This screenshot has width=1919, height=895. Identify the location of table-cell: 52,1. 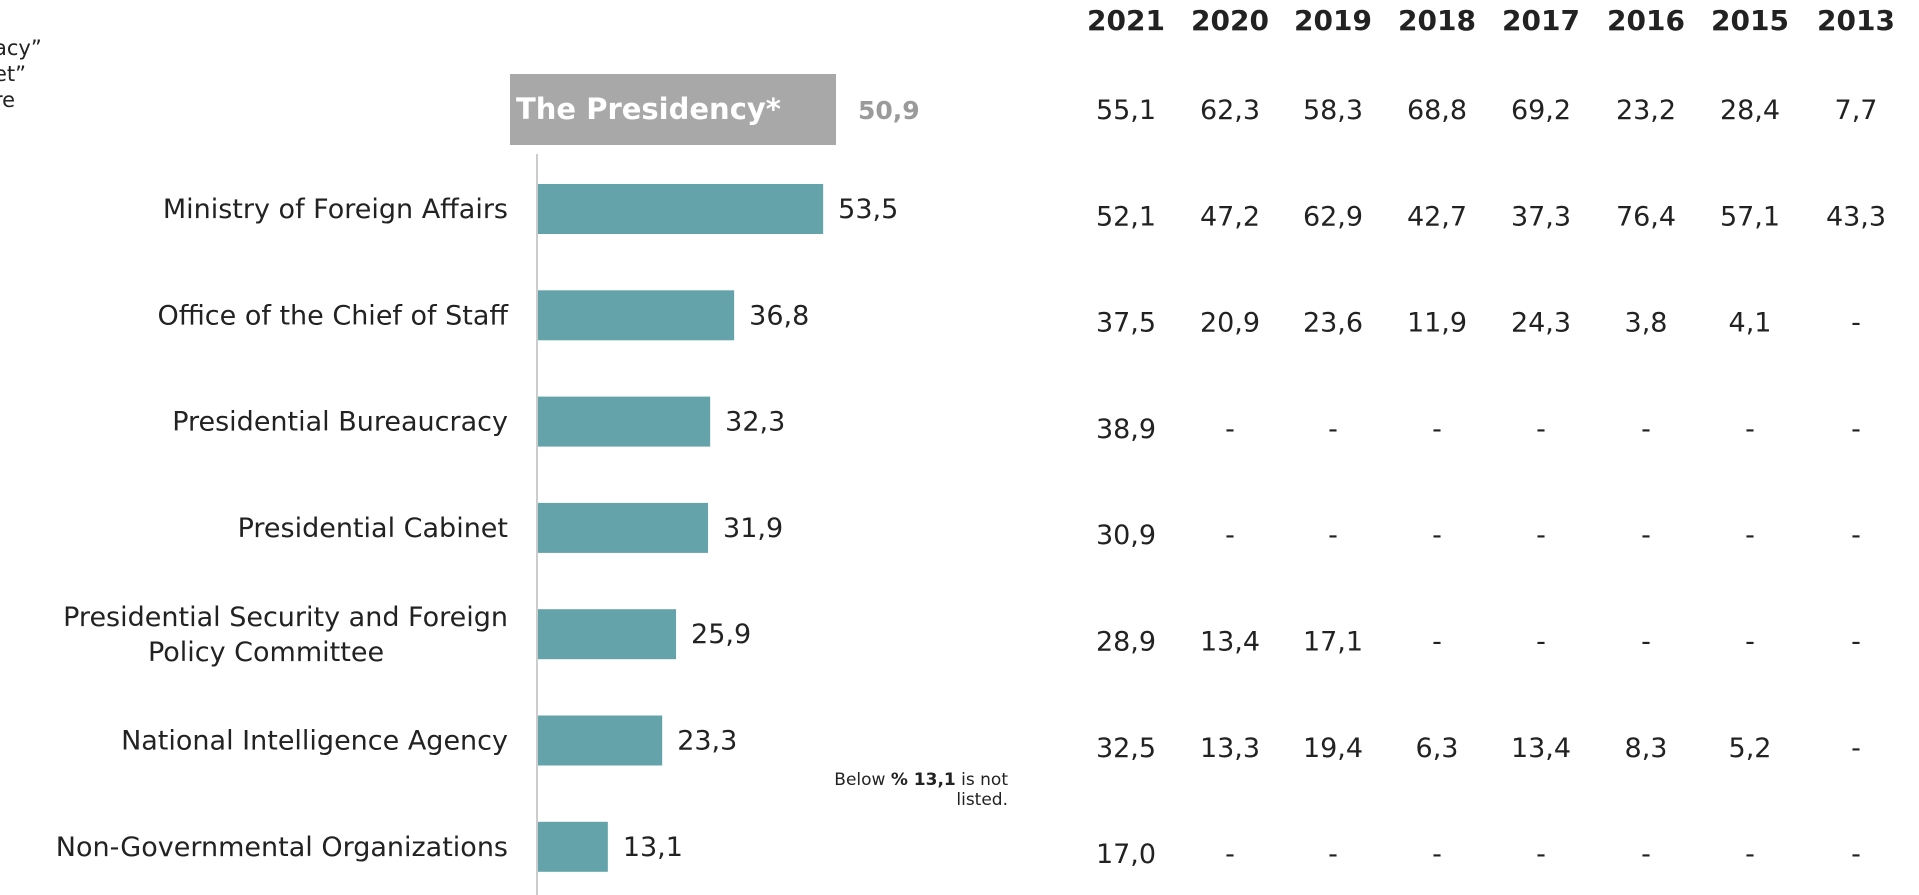
(1126, 216).